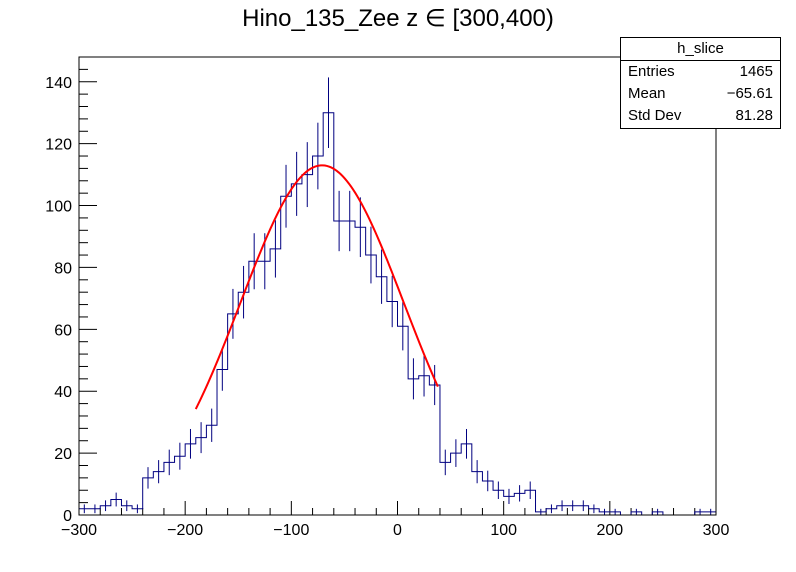 This screenshot has height=572, width=796. Describe the element at coordinates (716, 530) in the screenshot. I see `x-tick-label: 300` at that location.